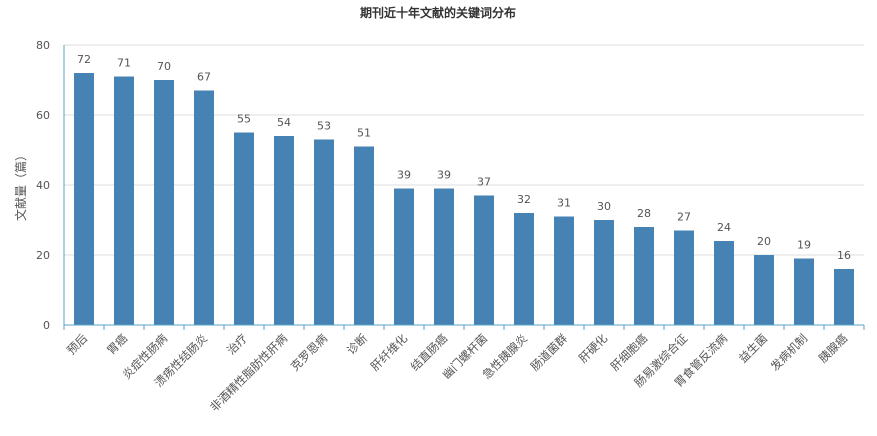 The height and width of the screenshot is (436, 877). Describe the element at coordinates (84, 59) in the screenshot. I see `data-label: 72` at that location.